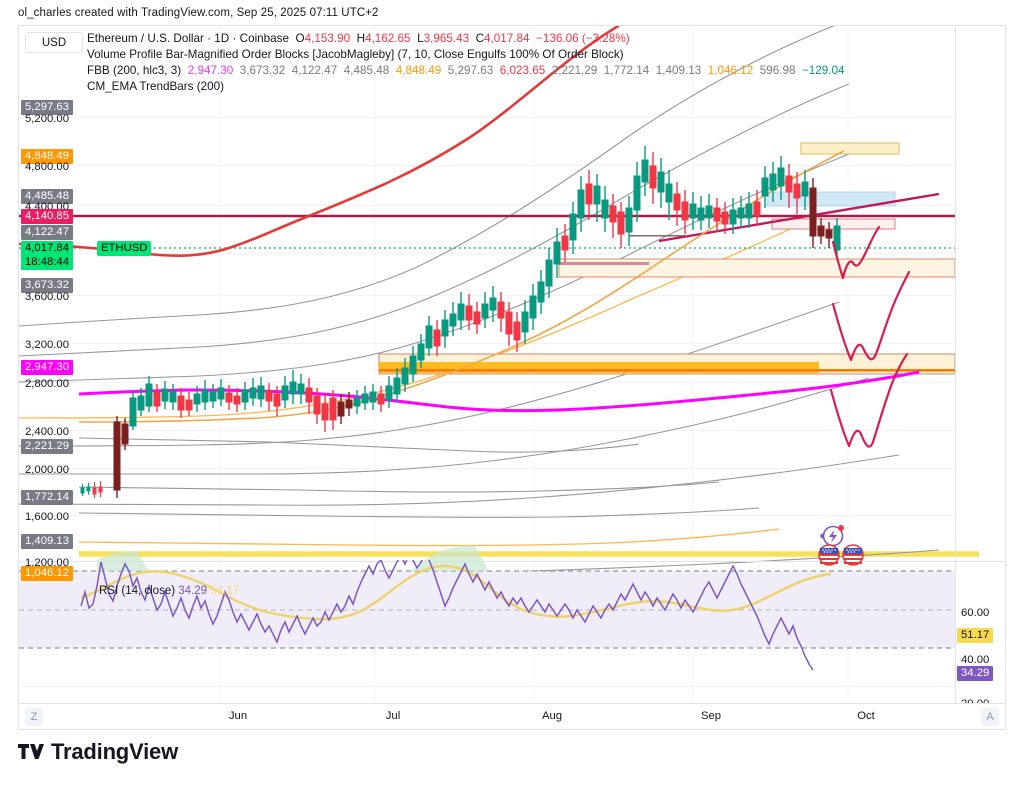 This screenshot has height=791, width=1024. I want to click on price-axis-label-15: 2,400.00, so click(47, 432).